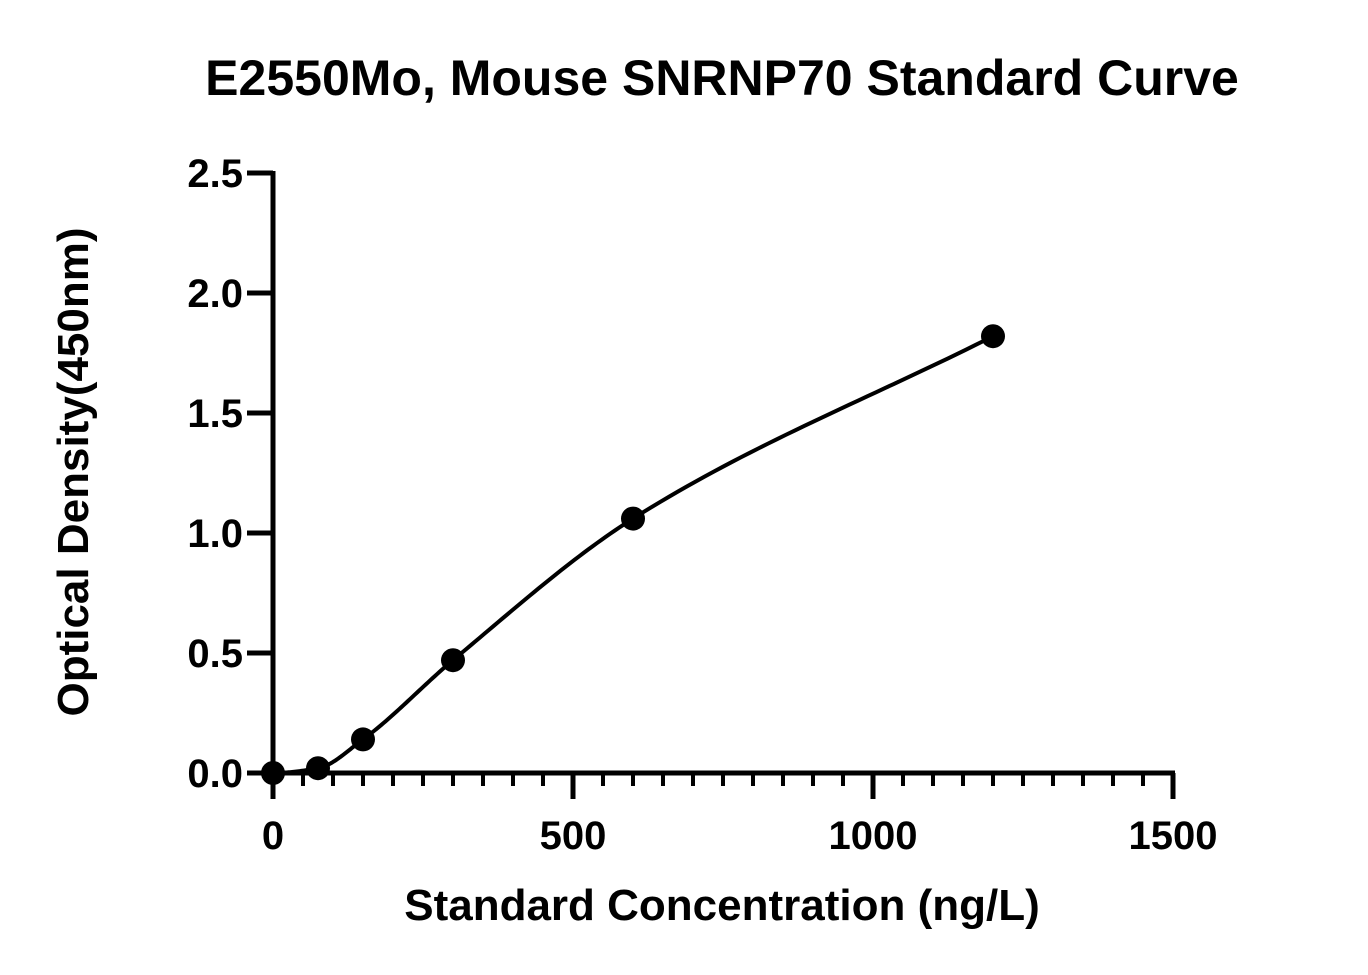 This screenshot has height=975, width=1368. What do you see at coordinates (215, 174) in the screenshot?
I see `y-tick-label: 2.5` at bounding box center [215, 174].